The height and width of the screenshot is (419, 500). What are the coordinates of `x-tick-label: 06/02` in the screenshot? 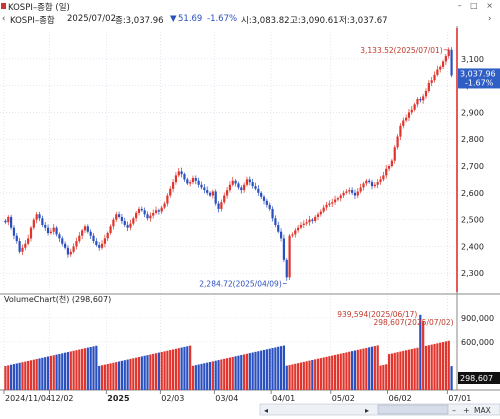 It's located at (400, 398).